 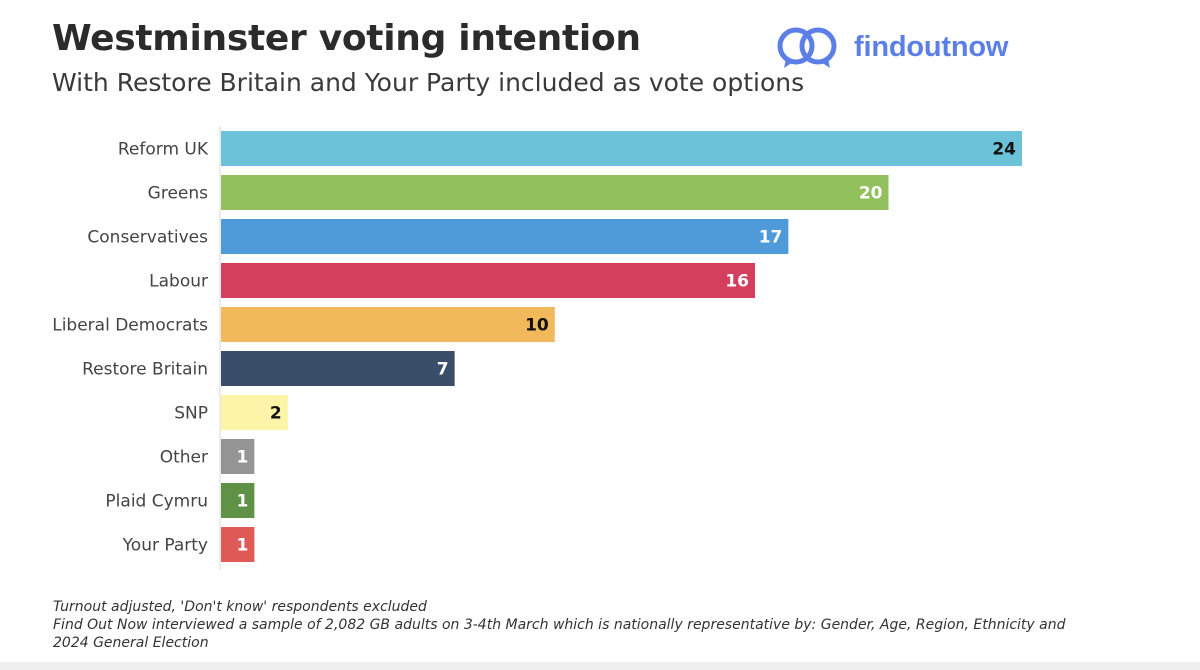 What do you see at coordinates (165, 546) in the screenshot?
I see `category-label: Your Party` at bounding box center [165, 546].